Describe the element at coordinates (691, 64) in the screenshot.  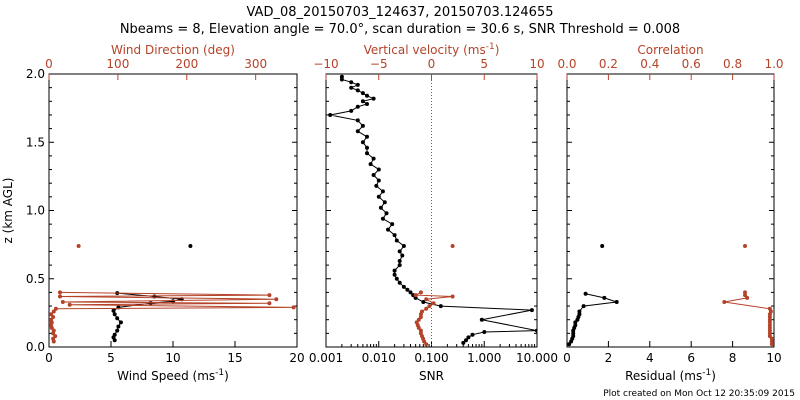
I see `top-tick-label: 0.6` at that location.